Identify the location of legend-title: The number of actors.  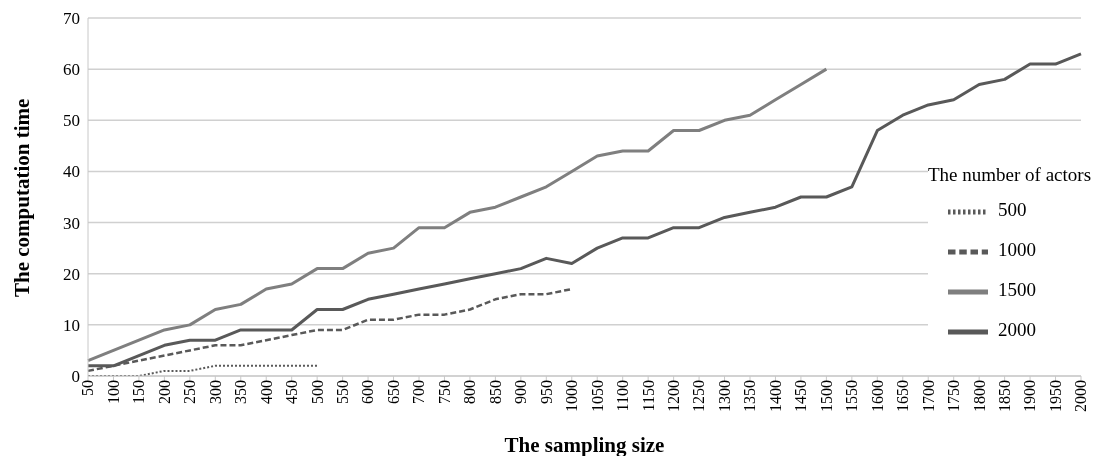
(1010, 175).